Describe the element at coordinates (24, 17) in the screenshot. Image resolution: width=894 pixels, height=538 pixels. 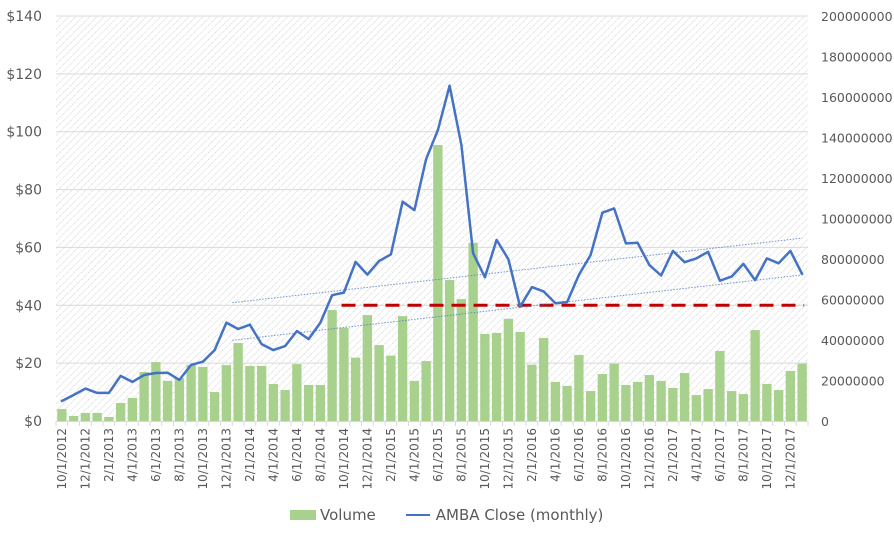
I see `left-tick-label: $140` at that location.